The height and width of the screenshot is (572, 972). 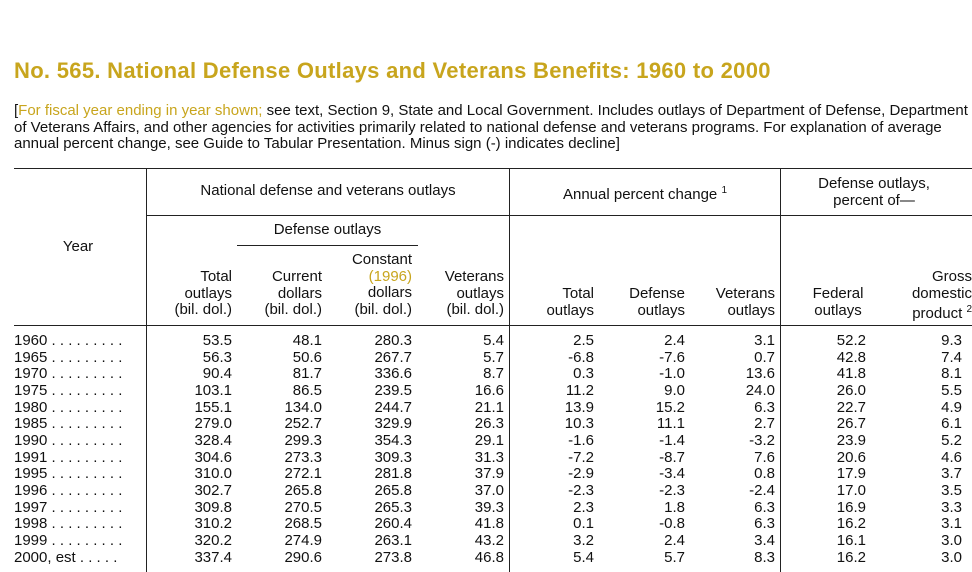 What do you see at coordinates (213, 390) in the screenshot?
I see `table-cell-total: 103.1` at bounding box center [213, 390].